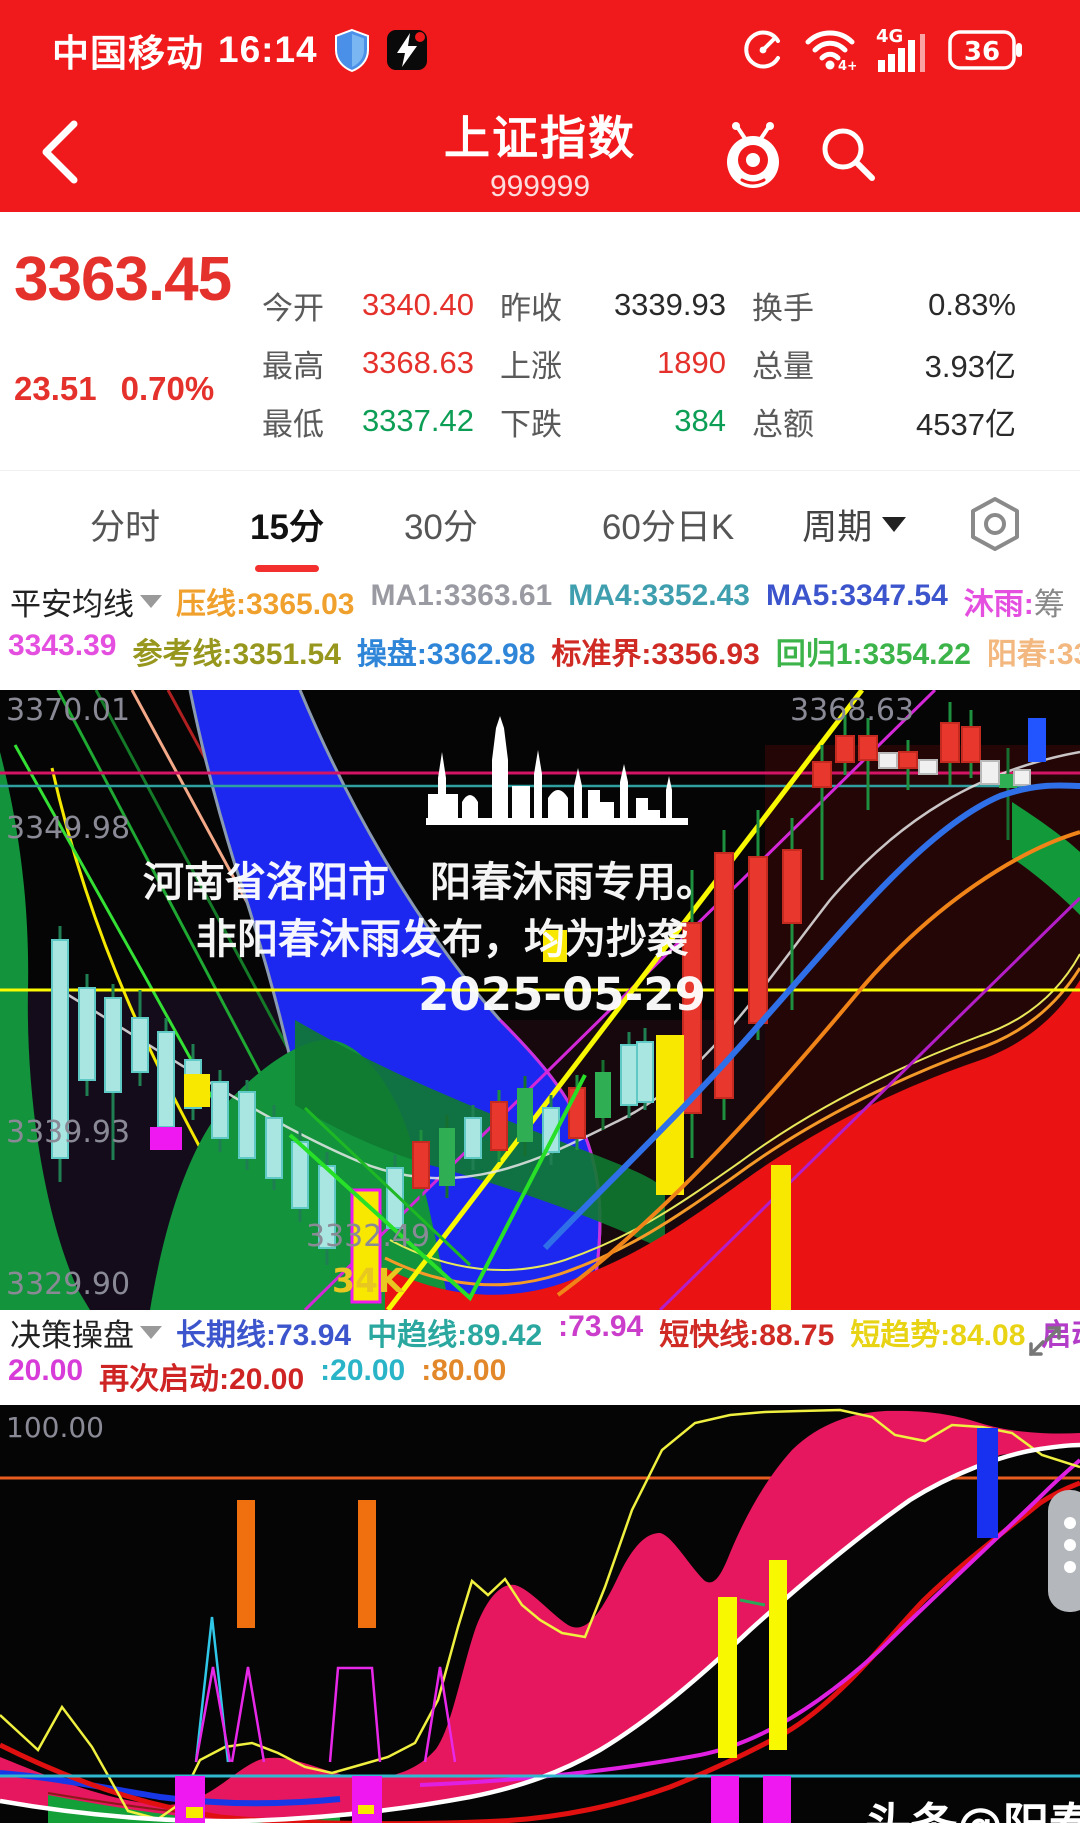 The width and height of the screenshot is (1080, 1823). Describe the element at coordinates (655, 654) in the screenshot. I see `indicator-value: 标准界:3356.93` at that location.